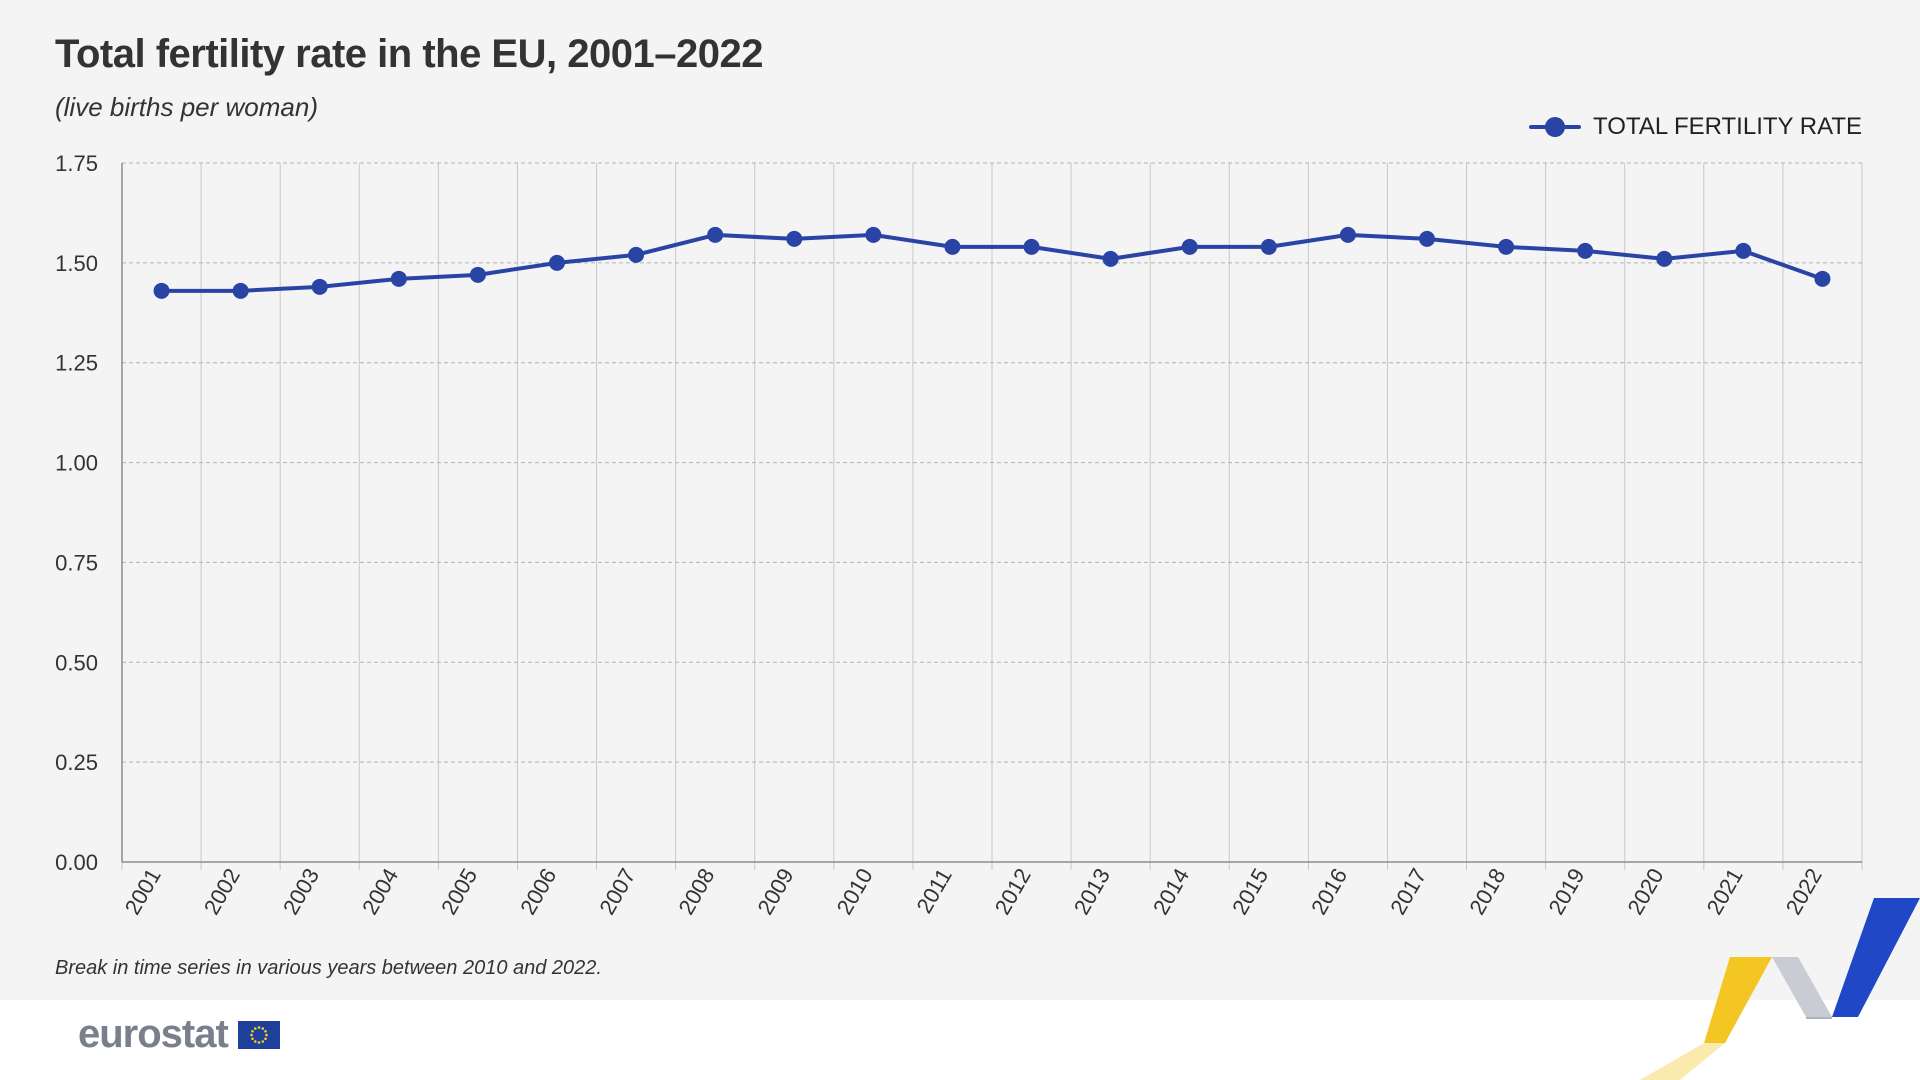 The image size is (1920, 1080). Describe the element at coordinates (775, 891) in the screenshot. I see `x-tick-label: 2009` at that location.